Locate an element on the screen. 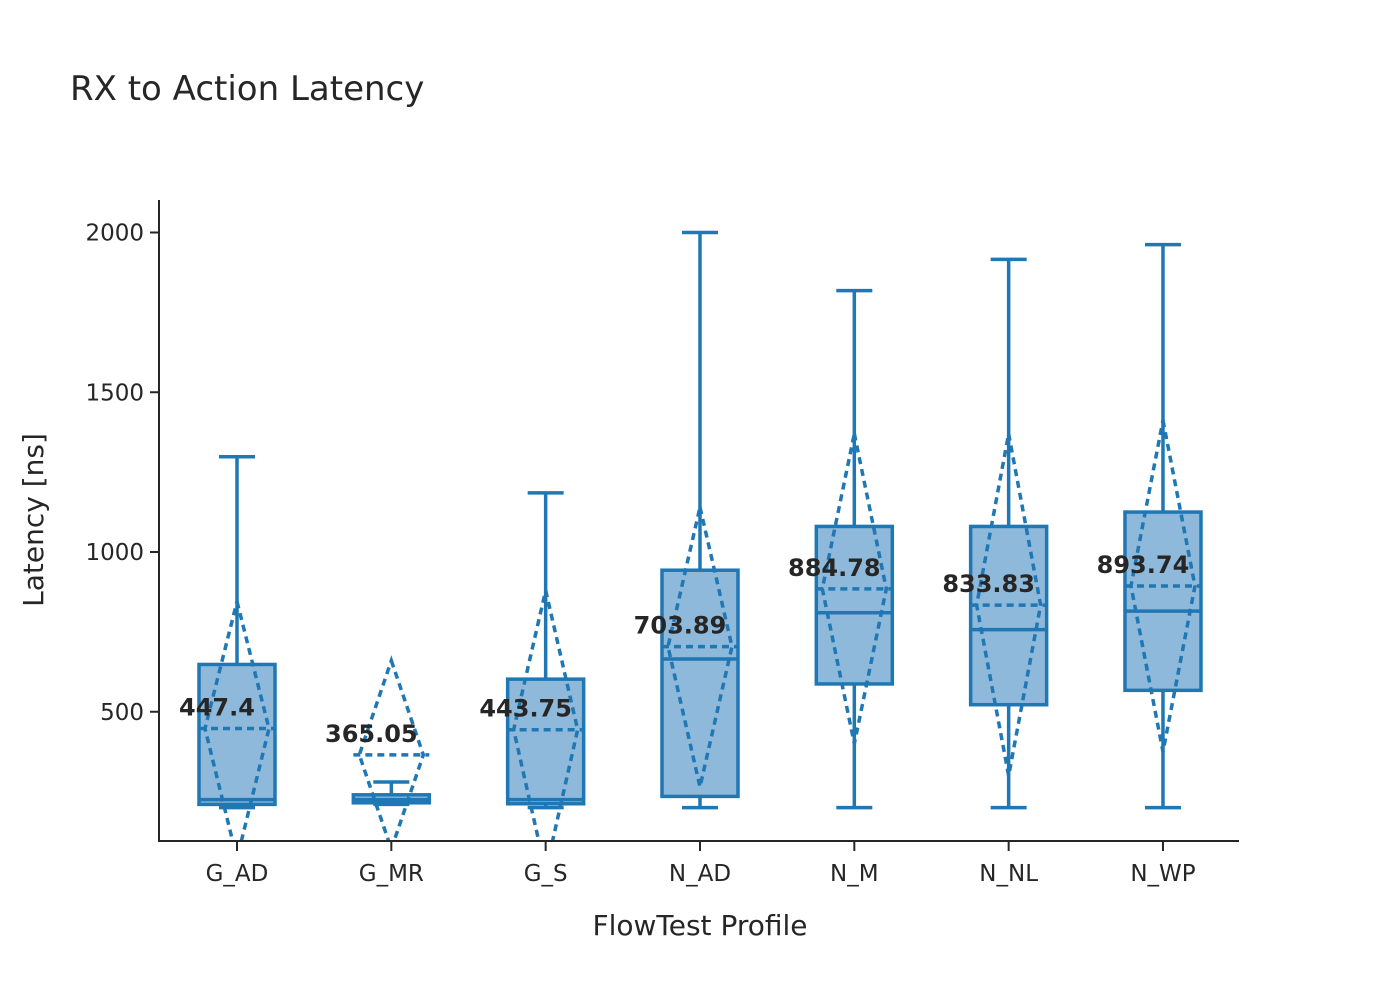 This screenshot has height=1000, width=1400. mean-value-label: 447.4 is located at coordinates (217, 708).